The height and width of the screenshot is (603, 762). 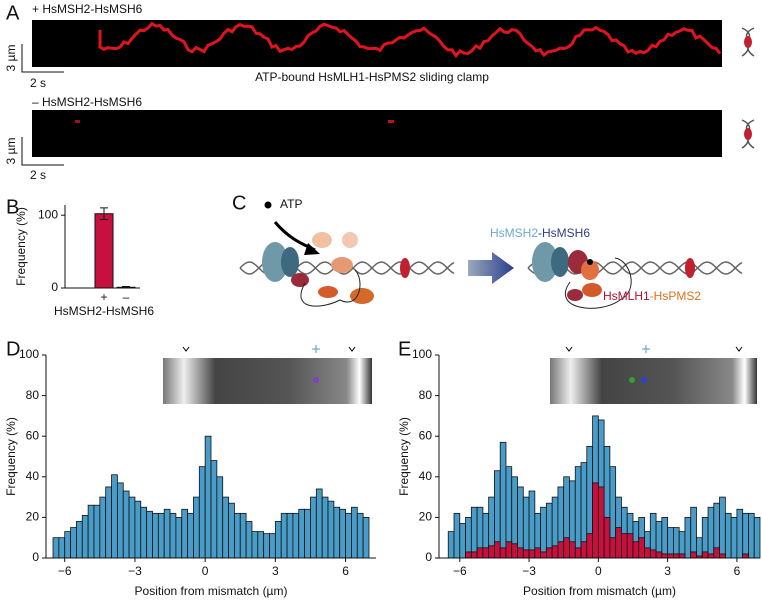 I want to click on y-tick-label: 80, so click(x=426, y=395).